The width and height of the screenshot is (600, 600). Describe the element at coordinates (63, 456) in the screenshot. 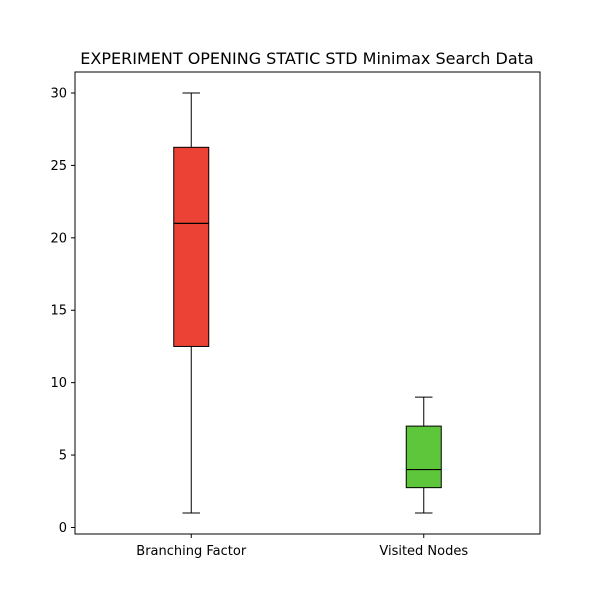

I see `y-tick-label: 5` at that location.